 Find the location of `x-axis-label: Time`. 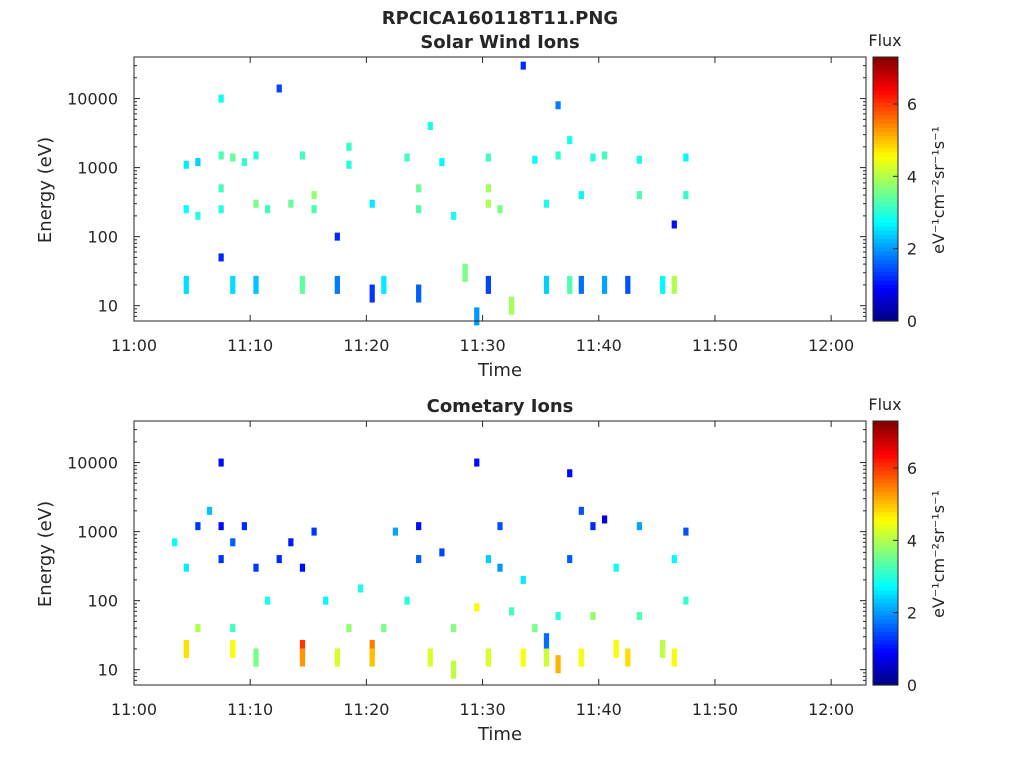

x-axis-label: Time is located at coordinates (499, 734).